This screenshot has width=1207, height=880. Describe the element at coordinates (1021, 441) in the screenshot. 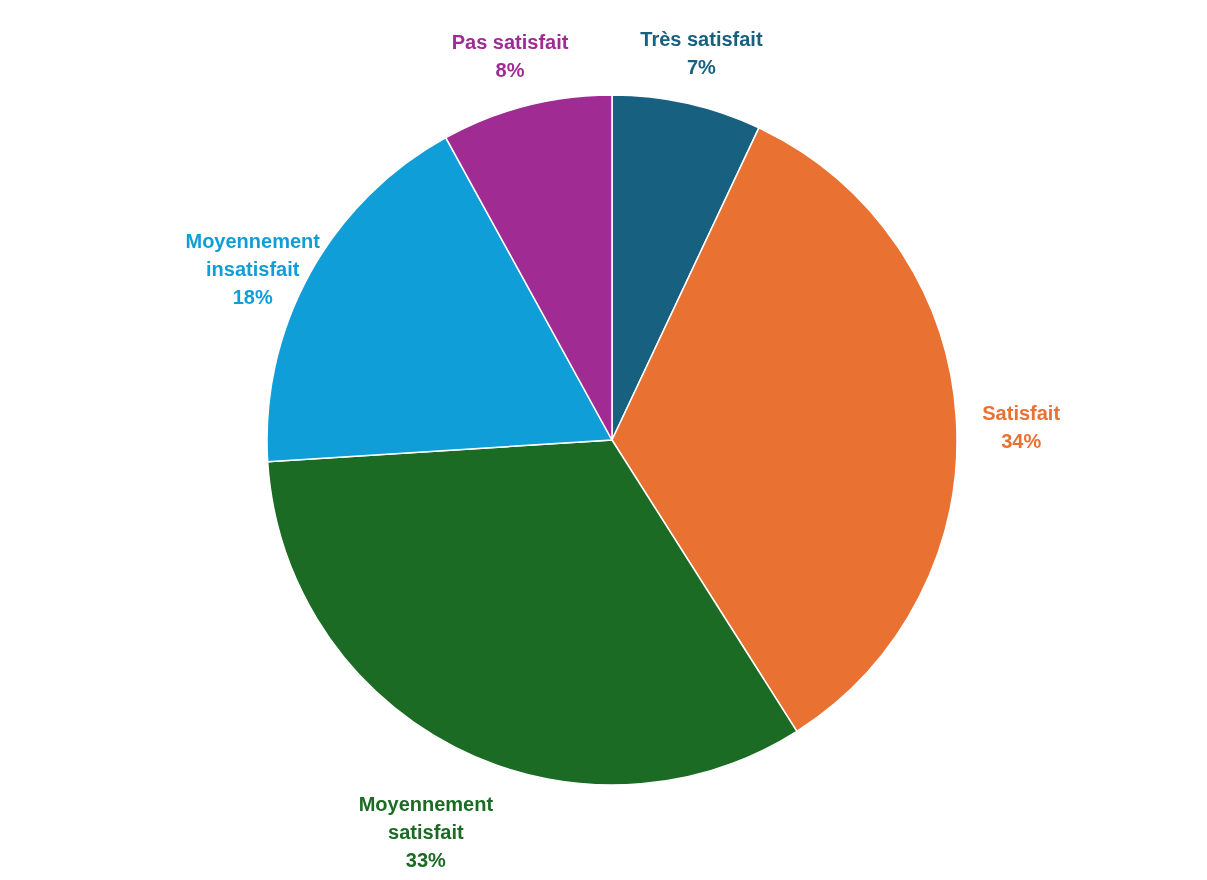

I see `data-label: 34%` at that location.